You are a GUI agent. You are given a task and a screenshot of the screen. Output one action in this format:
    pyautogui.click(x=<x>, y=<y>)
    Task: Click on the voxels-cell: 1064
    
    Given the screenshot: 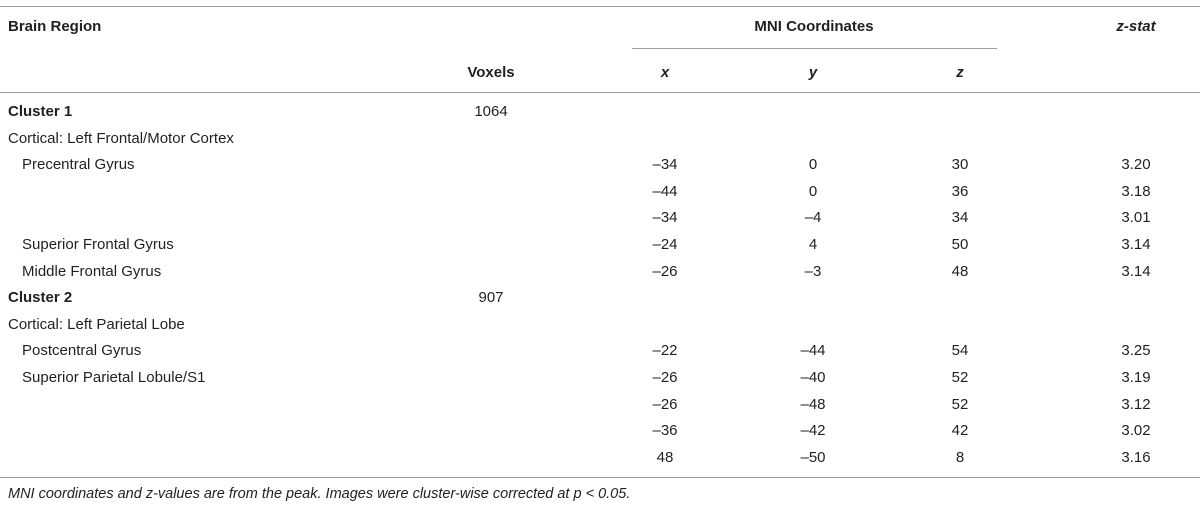 What is the action you would take?
    pyautogui.click(x=491, y=111)
    